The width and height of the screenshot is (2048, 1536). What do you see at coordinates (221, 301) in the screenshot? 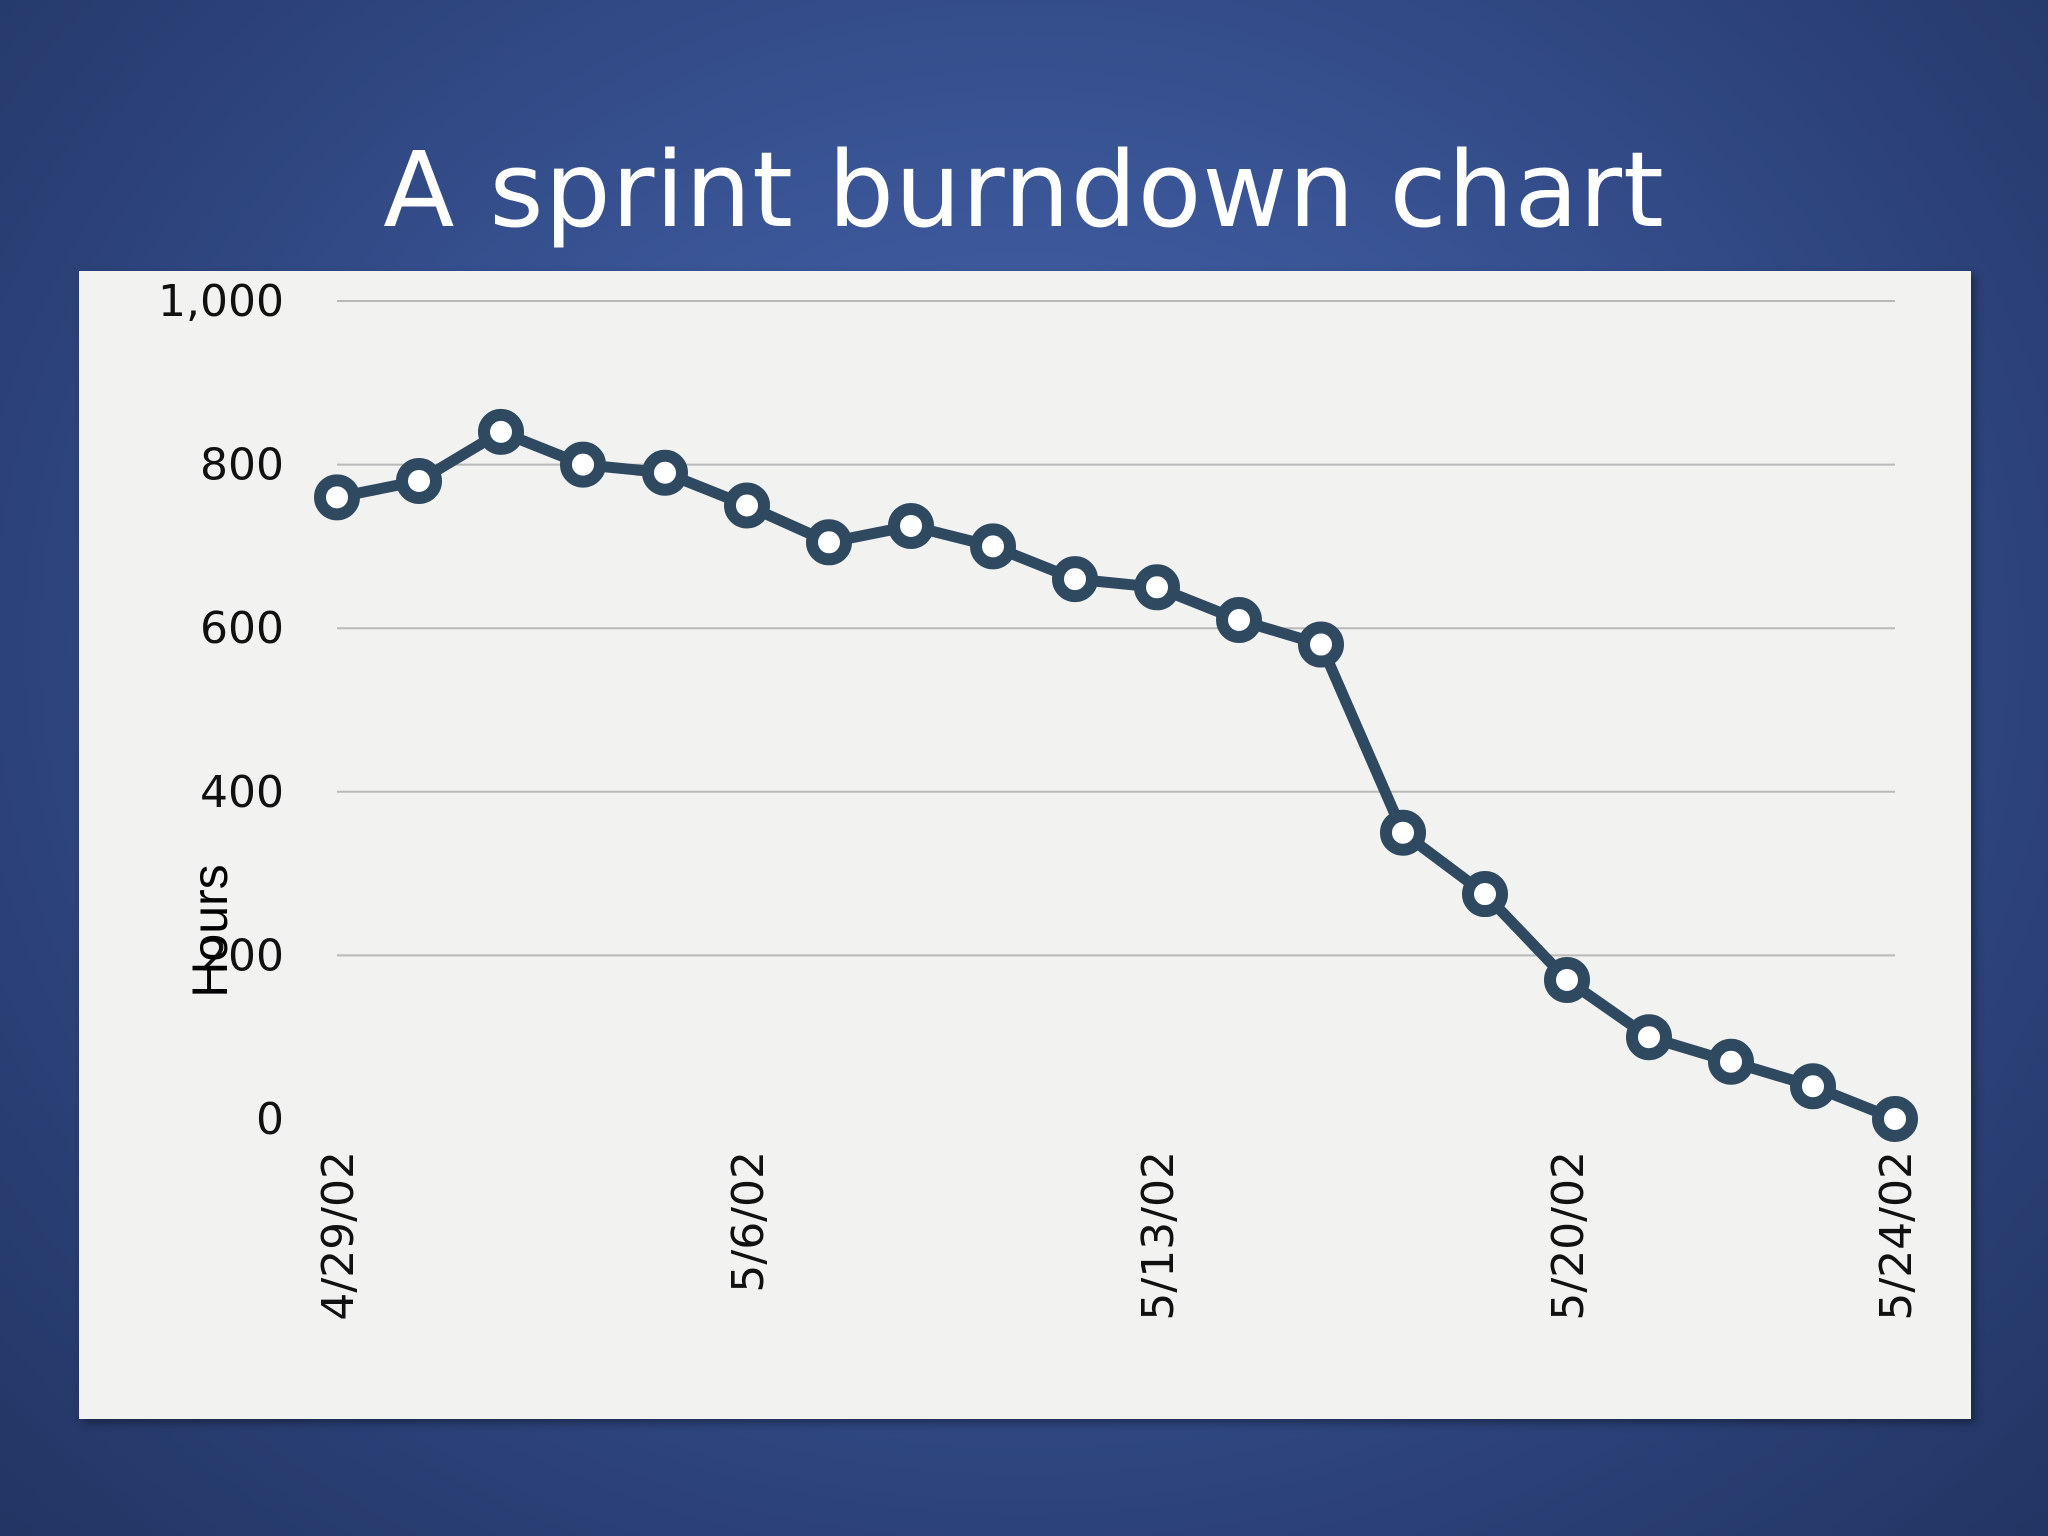
I see `y-tick-label: 1,000` at bounding box center [221, 301].